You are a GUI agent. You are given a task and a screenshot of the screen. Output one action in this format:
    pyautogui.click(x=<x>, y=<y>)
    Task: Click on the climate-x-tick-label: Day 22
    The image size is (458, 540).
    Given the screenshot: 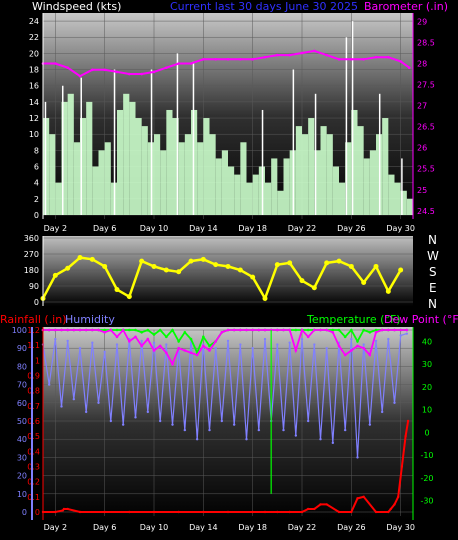 What is the action you would take?
    pyautogui.click(x=302, y=527)
    